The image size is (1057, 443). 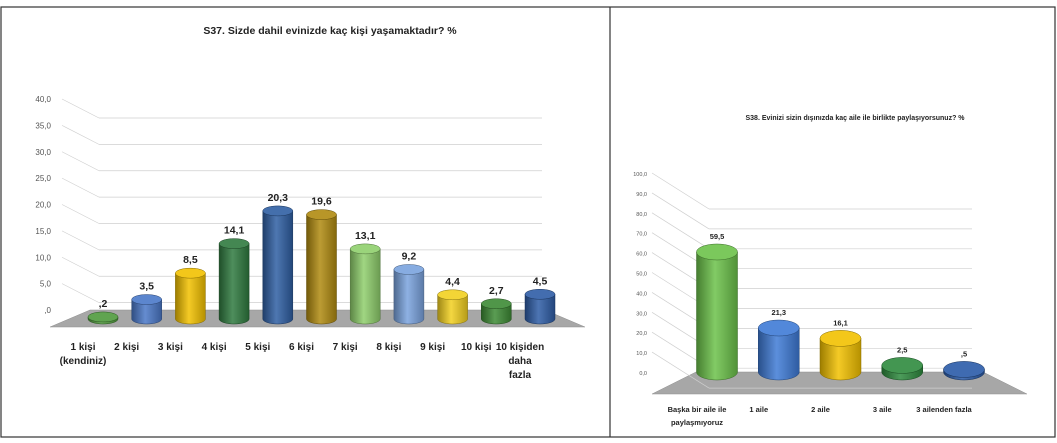 What do you see at coordinates (641, 215) in the screenshot?
I see `y-tick-label: 80,0` at bounding box center [641, 215].